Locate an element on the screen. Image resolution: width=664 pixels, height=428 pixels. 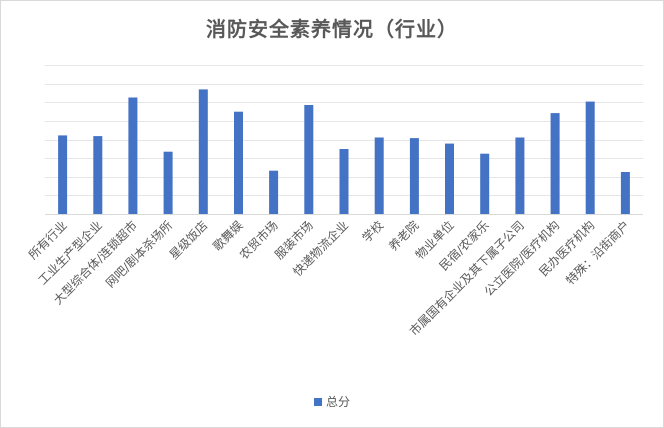
legend-label: 总分 is located at coordinates (337, 402).